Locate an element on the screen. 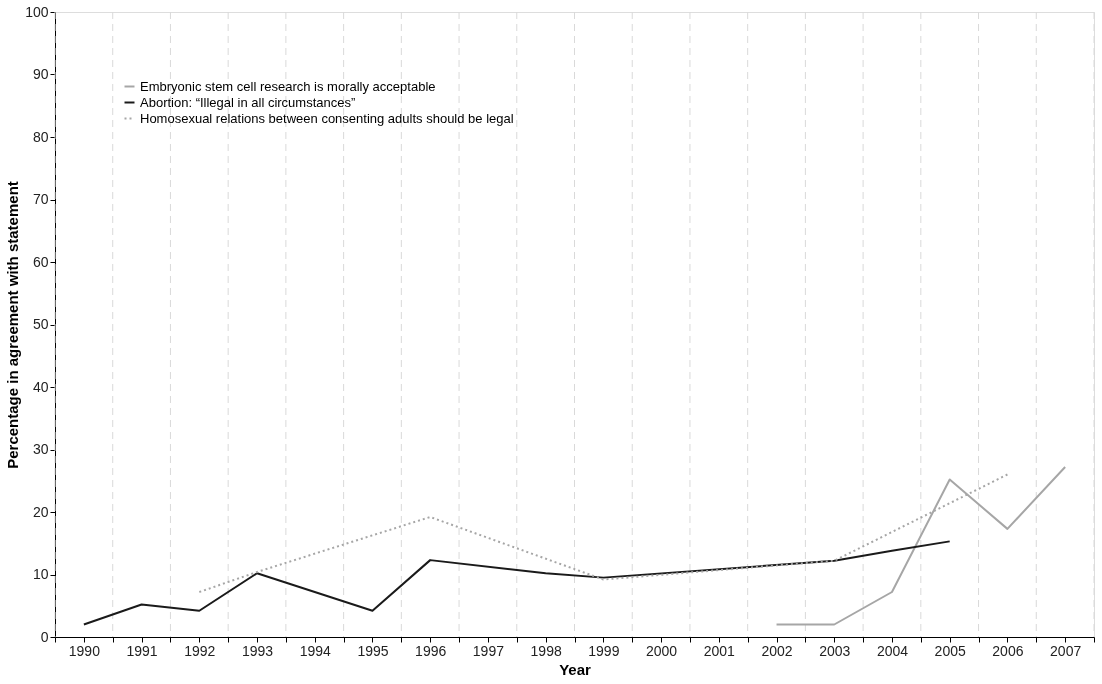  x-tick-label: 1994 is located at coordinates (315, 650).